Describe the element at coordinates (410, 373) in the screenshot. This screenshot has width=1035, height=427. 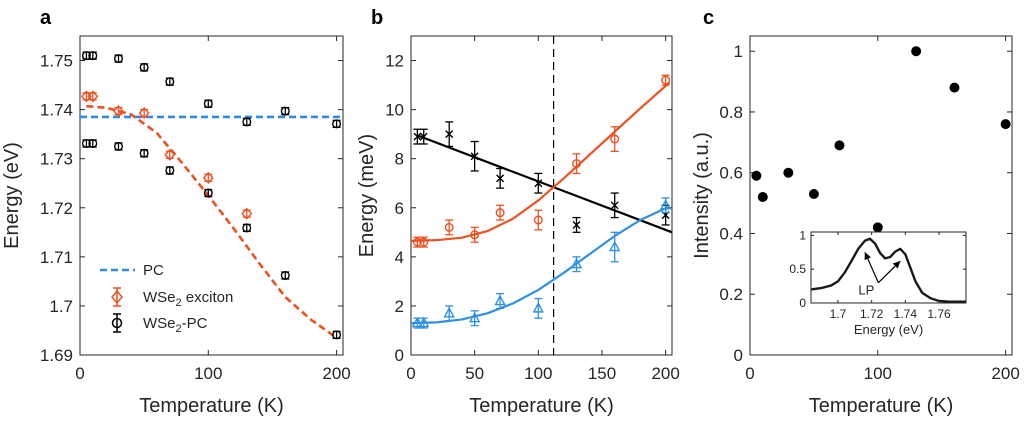
I see `b-xtick-label: 0` at that location.